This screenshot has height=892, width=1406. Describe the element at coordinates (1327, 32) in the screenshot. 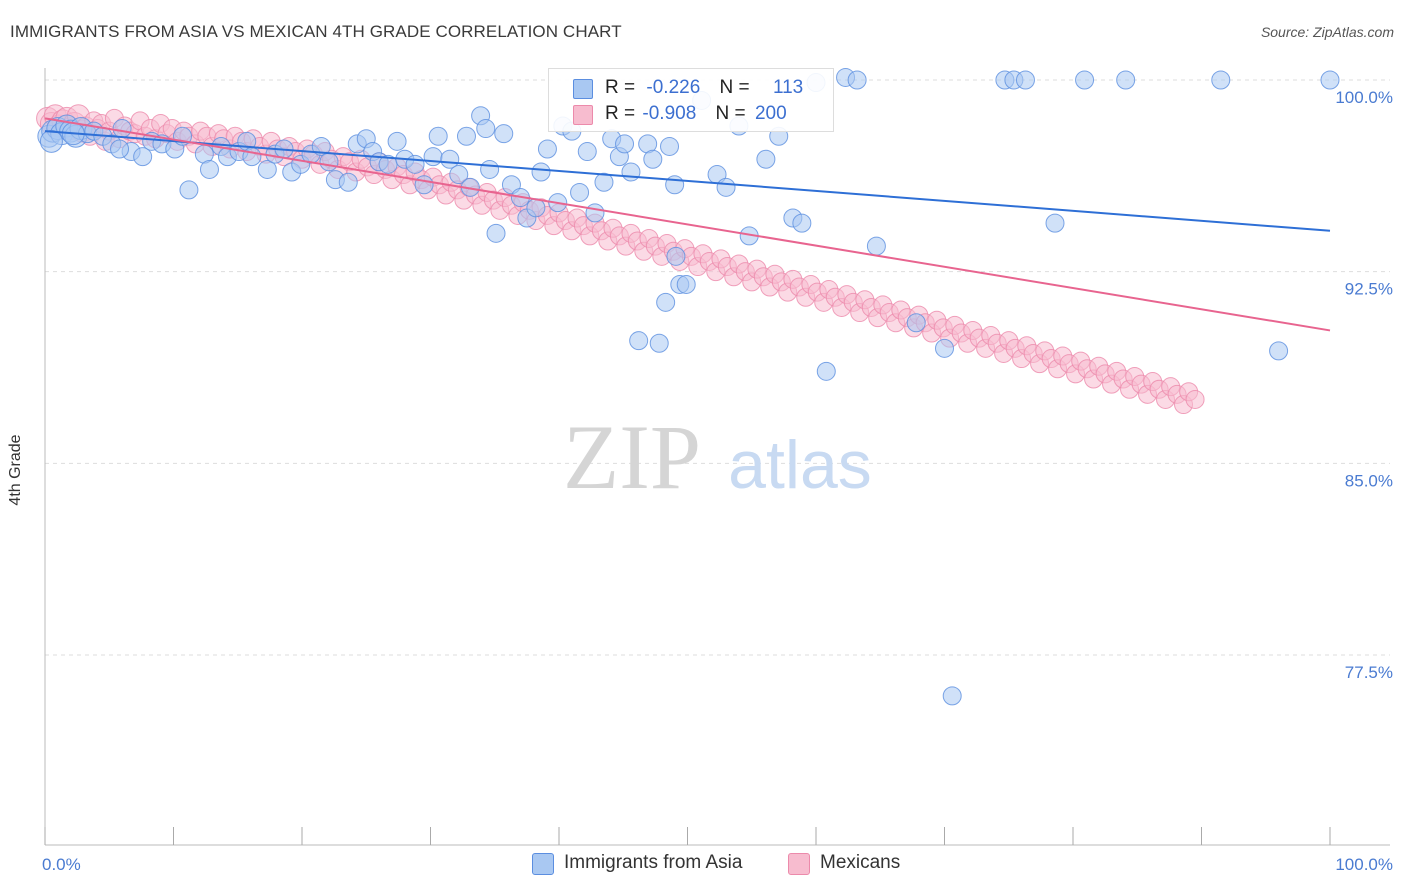

I see `source-label: Source: ZipAtlas.com` at that location.